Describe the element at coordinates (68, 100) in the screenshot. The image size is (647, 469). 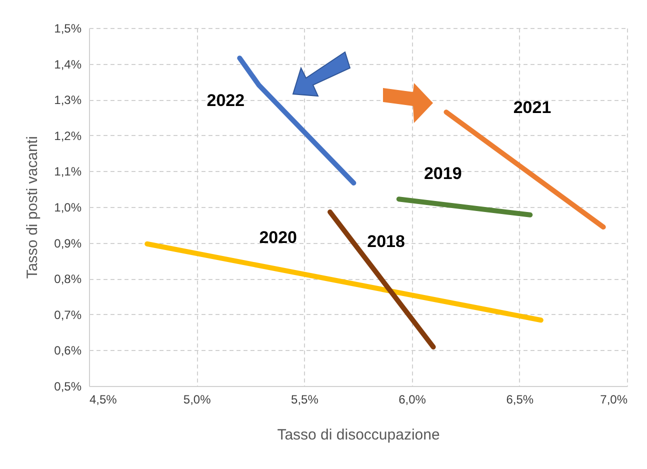
I see `y-tick-label: 1,3%` at that location.